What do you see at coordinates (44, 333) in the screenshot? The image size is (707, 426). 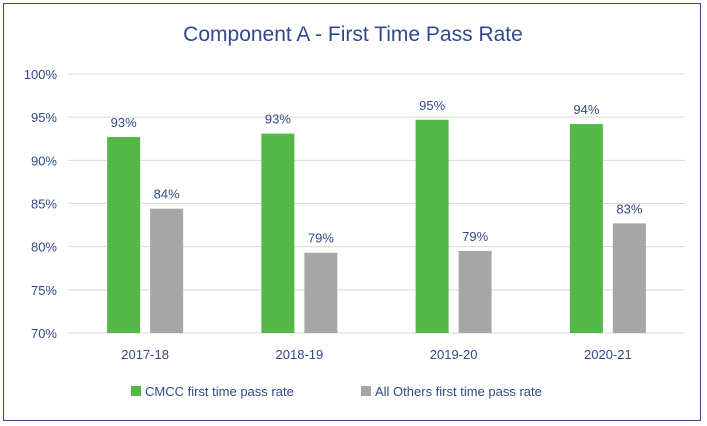 I see `y-tick-label: 70%` at bounding box center [44, 333].